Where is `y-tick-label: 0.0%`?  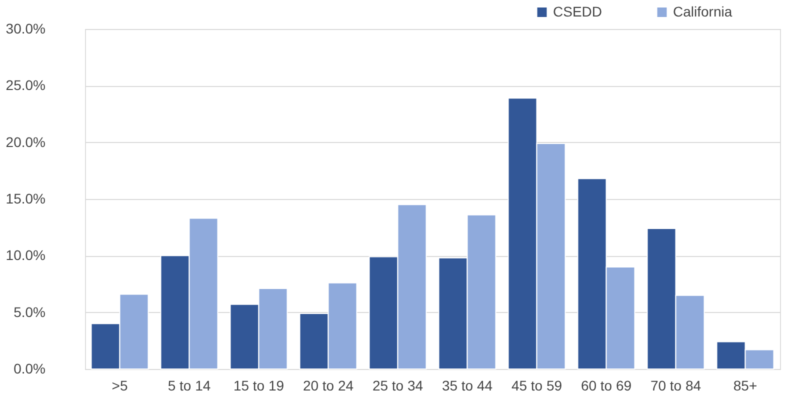
y-tick-label: 0.0% is located at coordinates (30, 368).